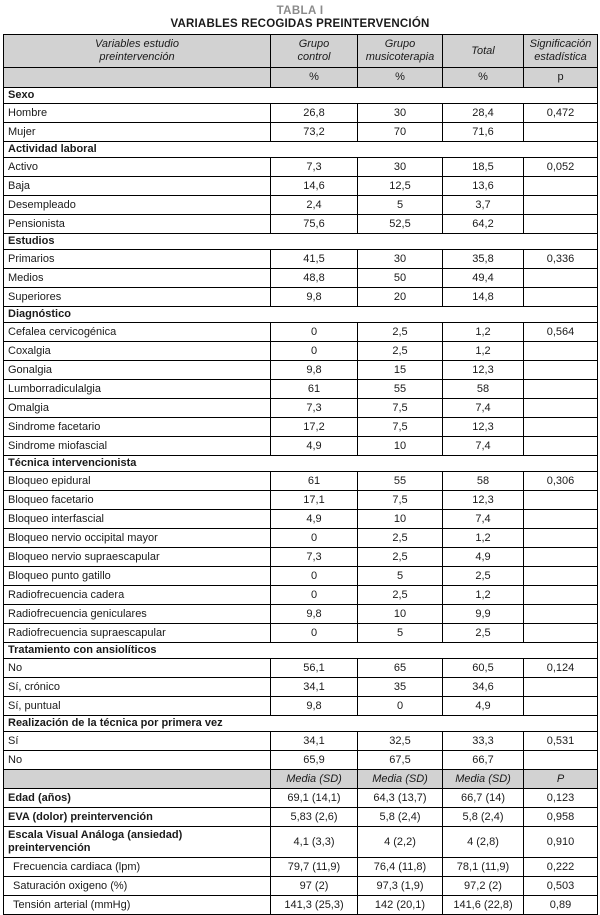 Image resolution: width=600 pixels, height=915 pixels. What do you see at coordinates (483, 224) in the screenshot?
I see `cell-value: 64,2` at bounding box center [483, 224].